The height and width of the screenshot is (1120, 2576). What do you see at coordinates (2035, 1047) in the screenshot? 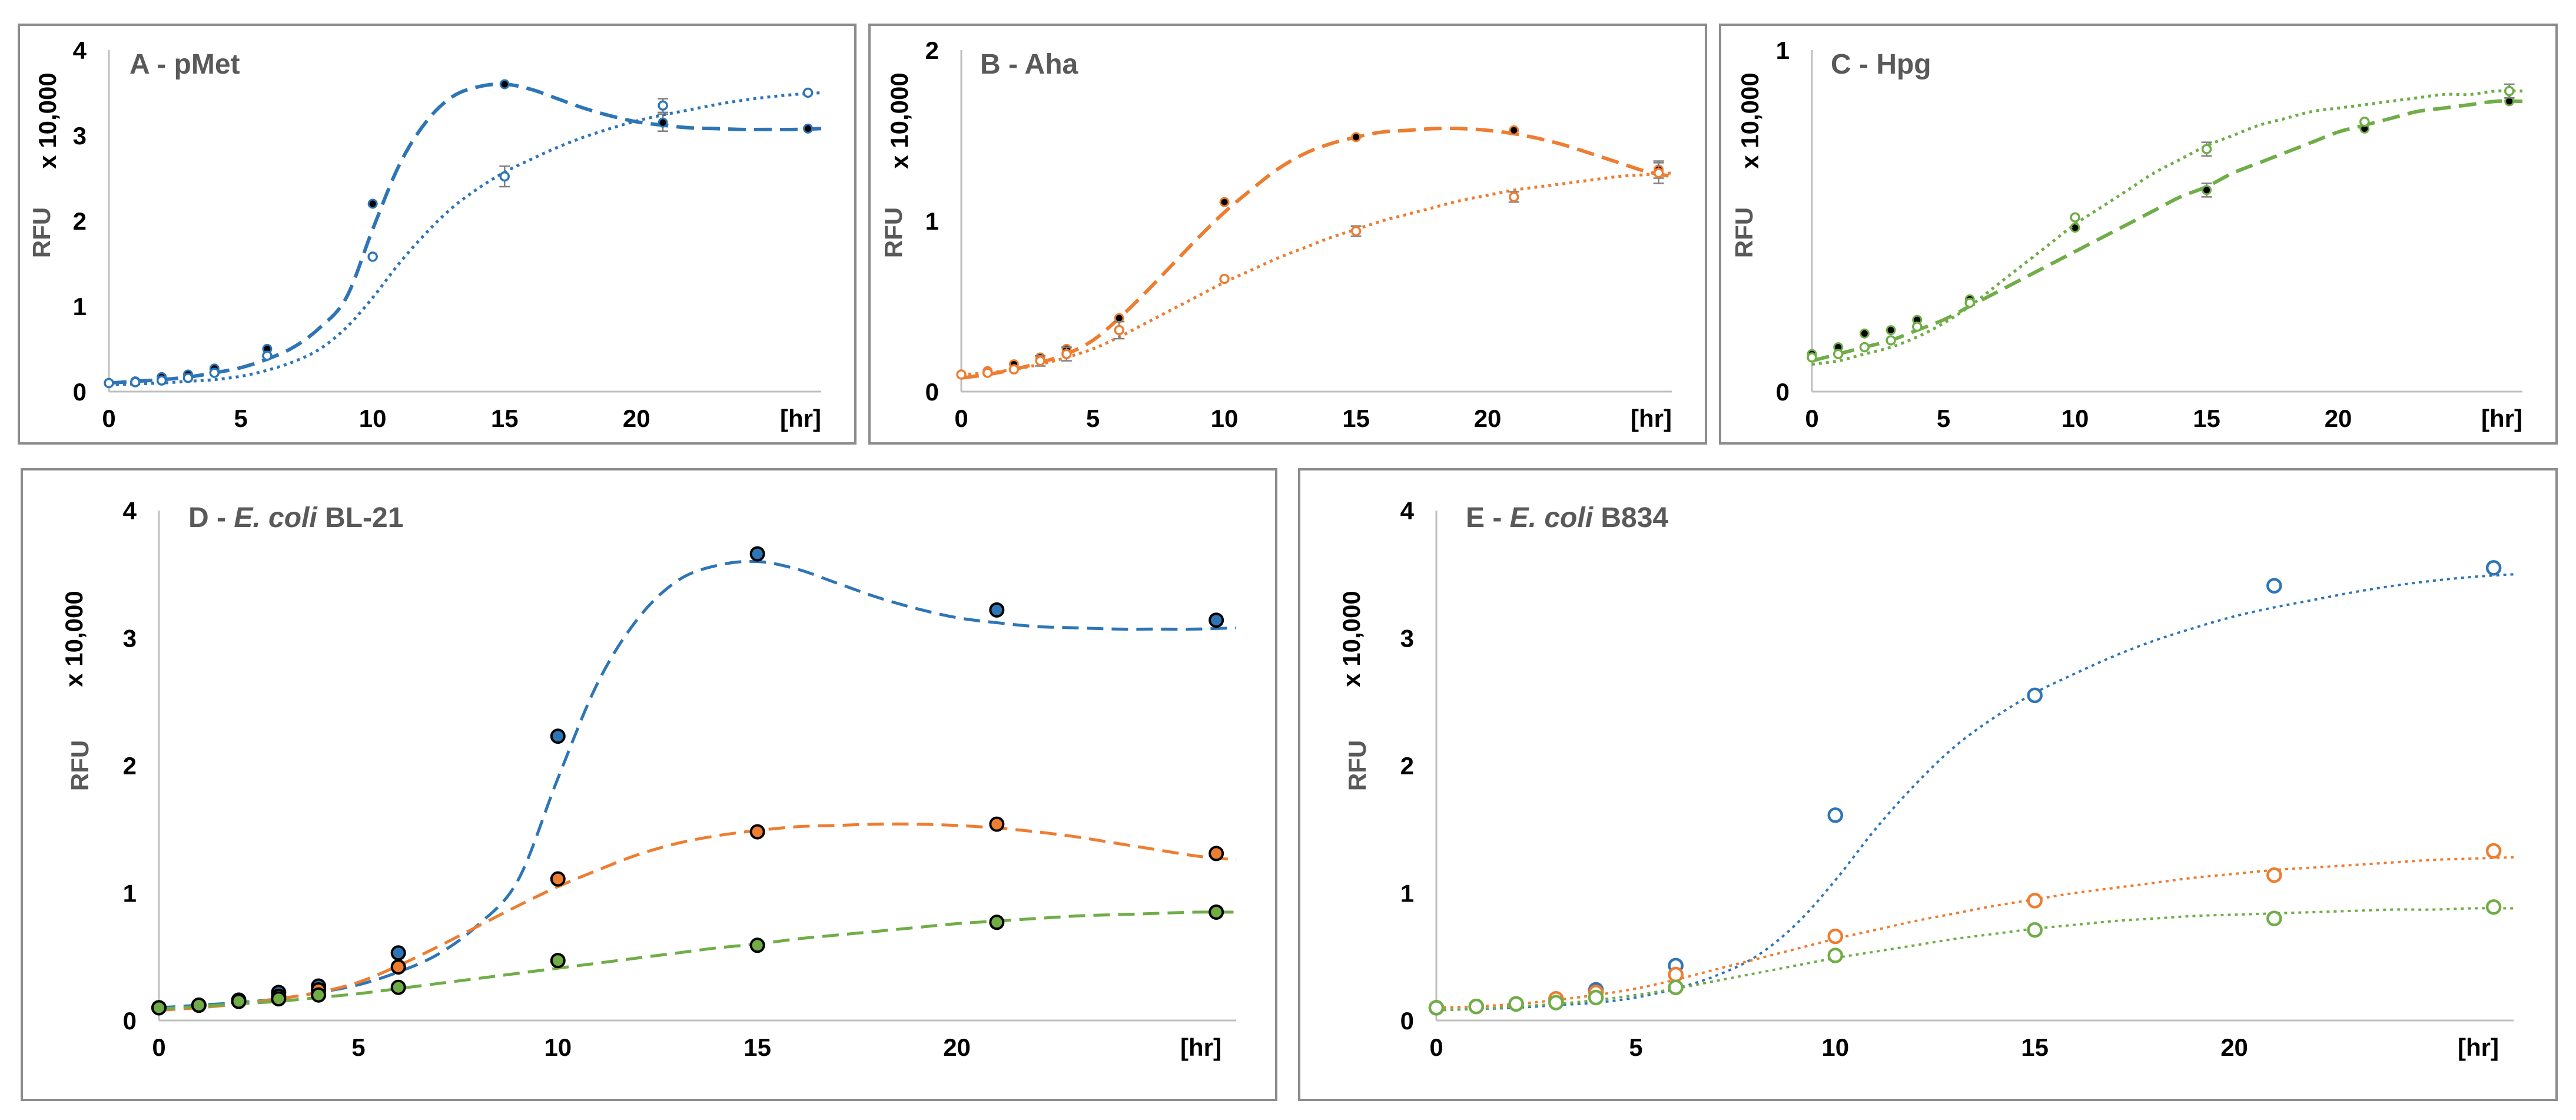
I see `chart-e-x-tick: 15` at bounding box center [2035, 1047].